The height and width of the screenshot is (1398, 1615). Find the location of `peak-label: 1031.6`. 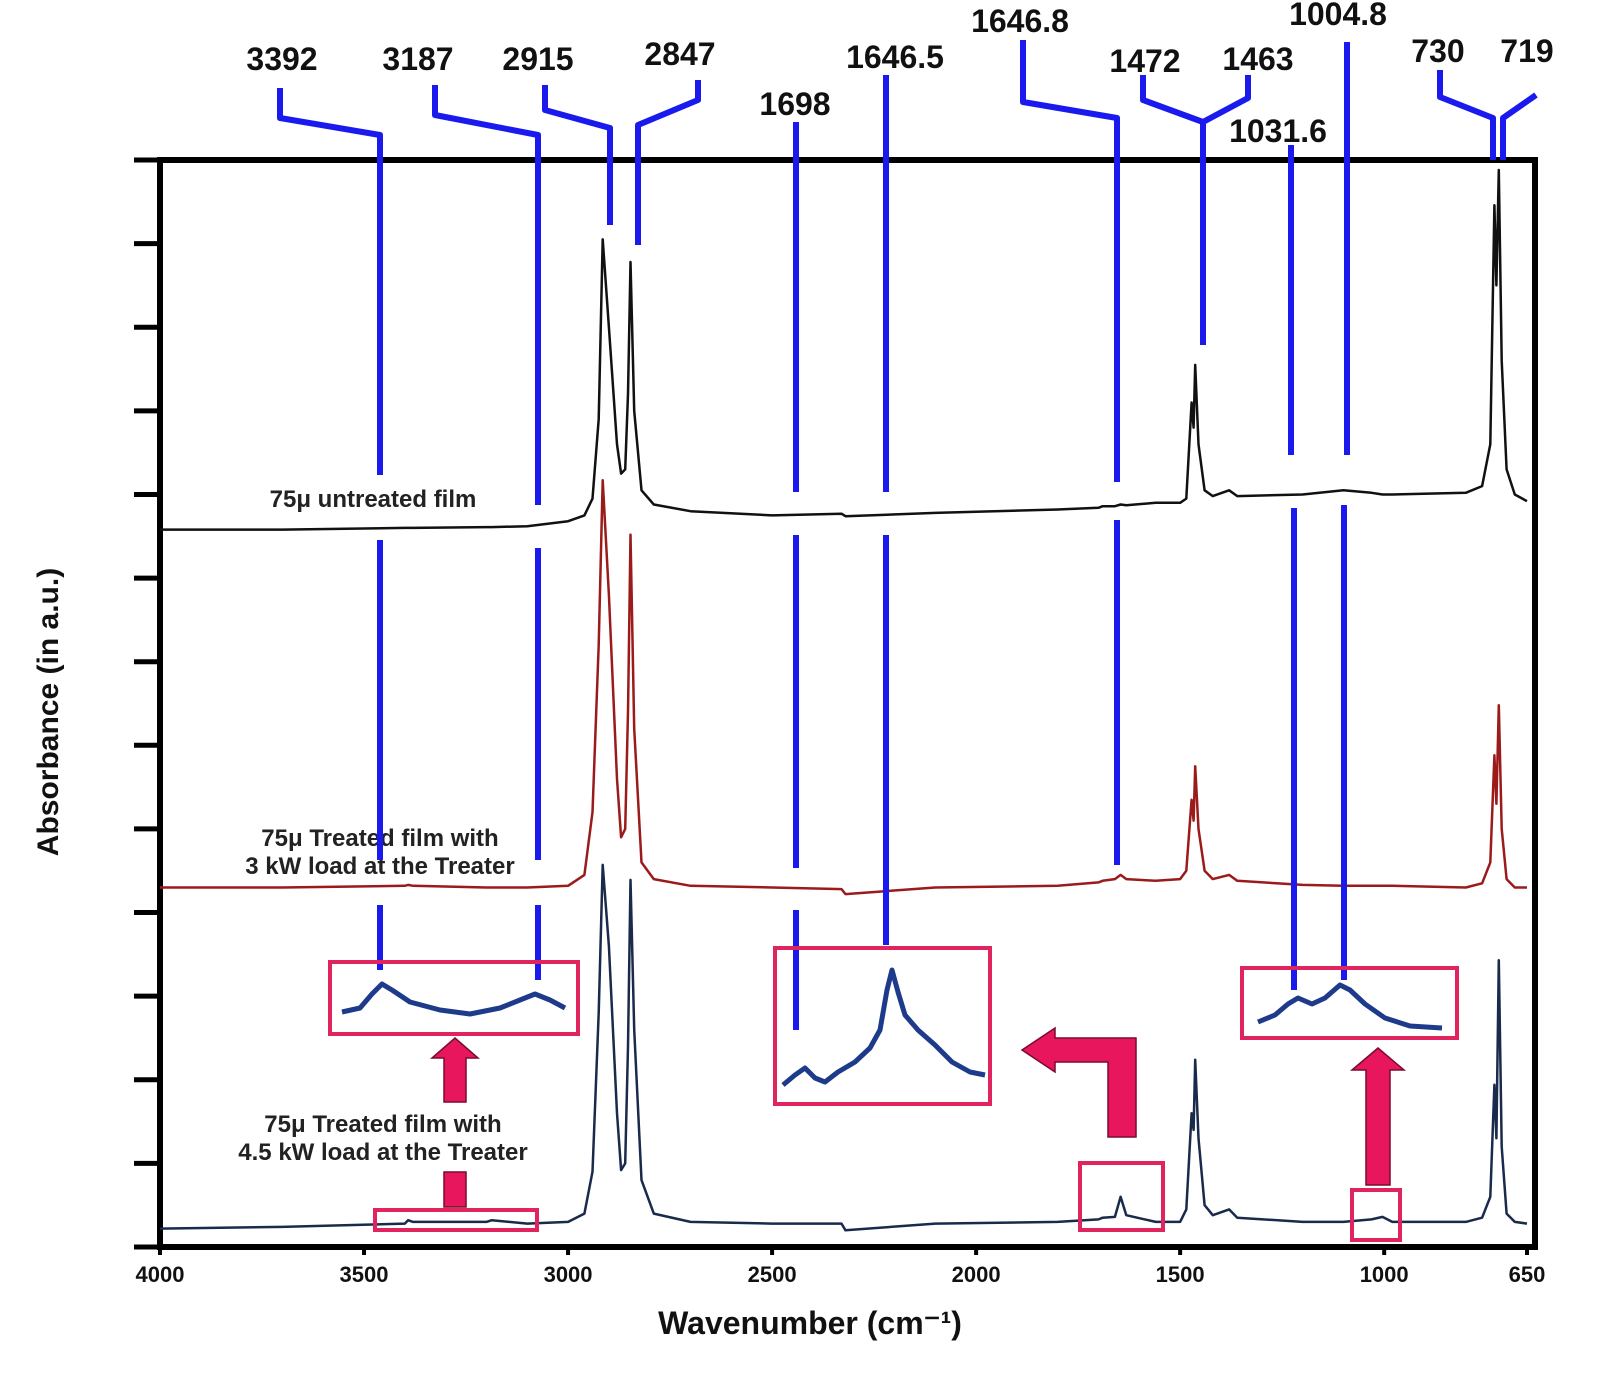

peak-label: 1031.6 is located at coordinates (1278, 131).